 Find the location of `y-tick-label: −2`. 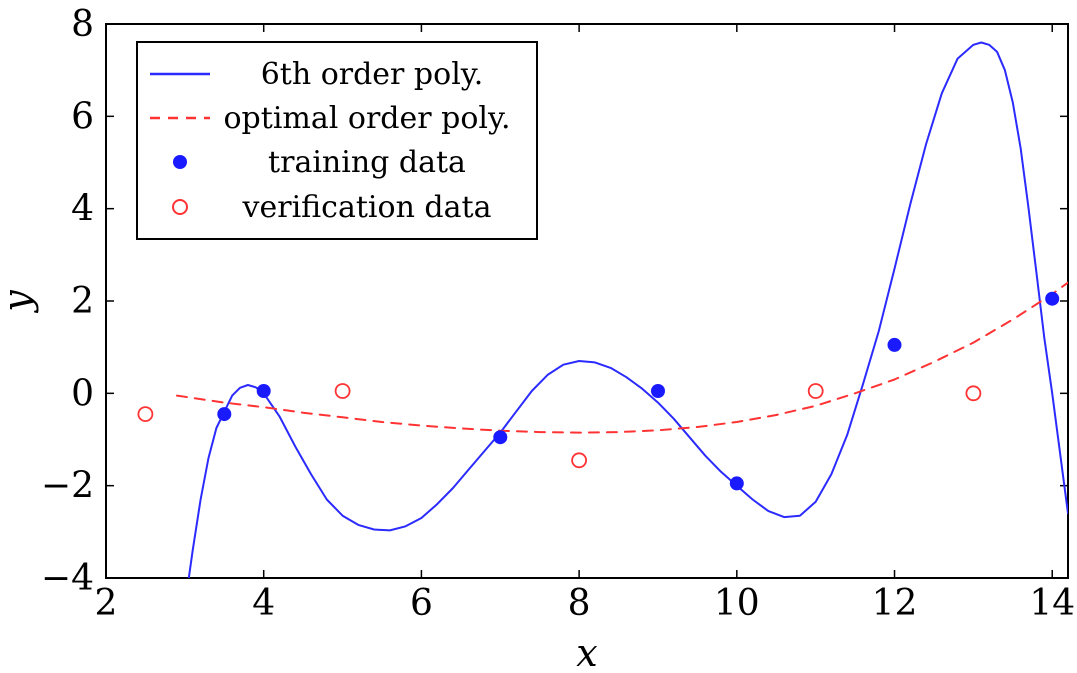

y-tick-label: −2 is located at coordinates (67, 486).